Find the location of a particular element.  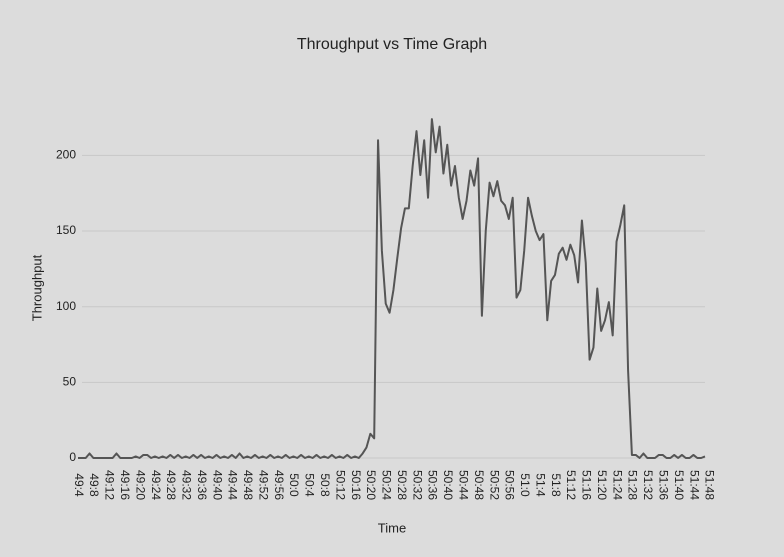

x-tick-label: 50:40 is located at coordinates (448, 485).